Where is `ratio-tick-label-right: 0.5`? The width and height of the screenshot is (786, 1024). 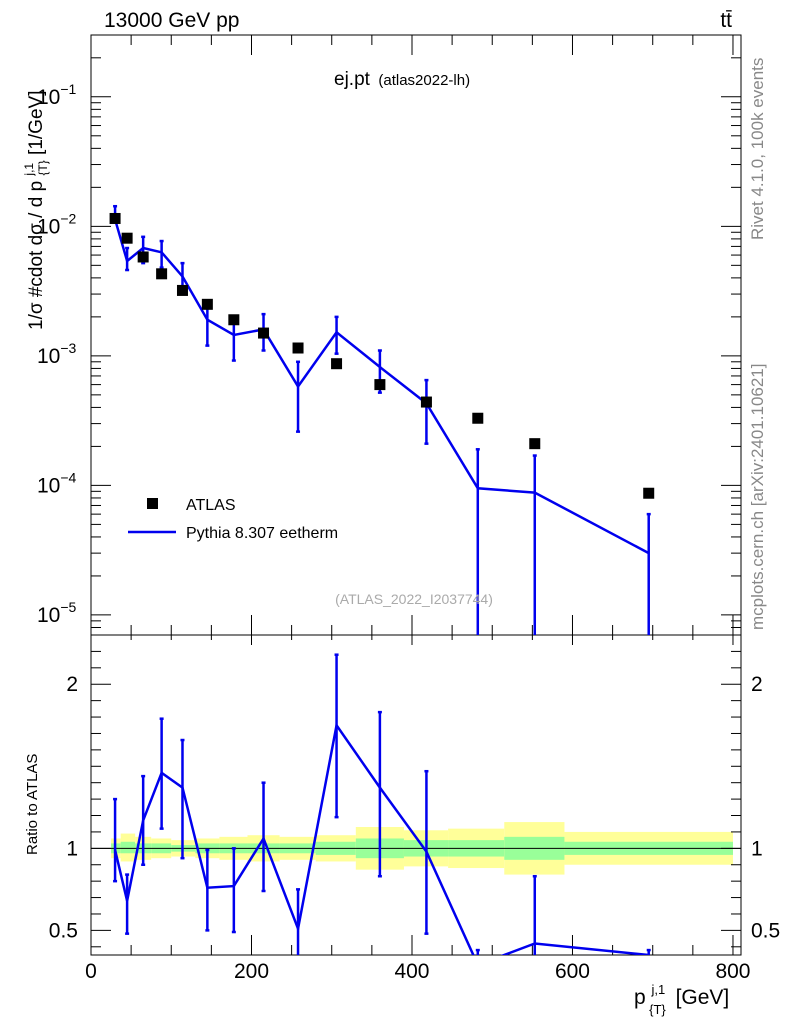
ratio-tick-label-right: 0.5 is located at coordinates (765, 930).